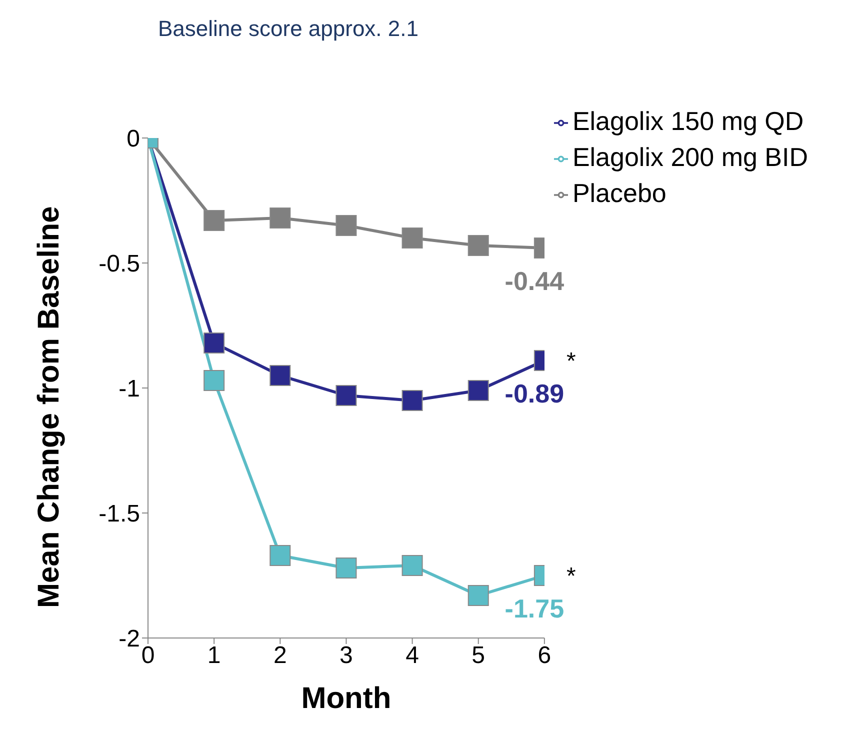 This screenshot has width=851, height=740. I want to click on x-tick-label: 4, so click(412, 656).